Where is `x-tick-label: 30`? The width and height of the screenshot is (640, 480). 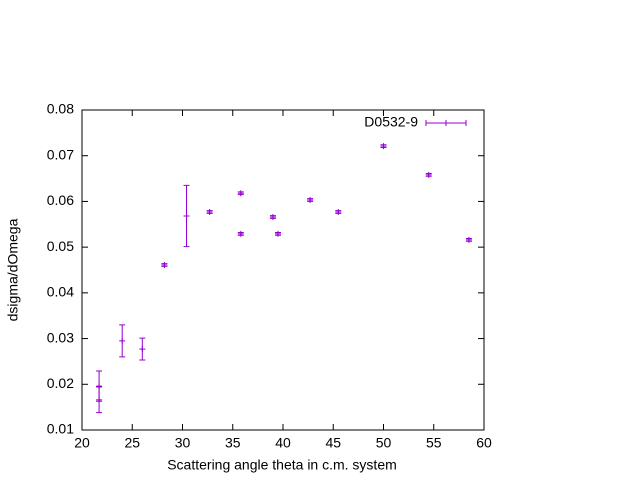 x-tick-label: 30 is located at coordinates (183, 443).